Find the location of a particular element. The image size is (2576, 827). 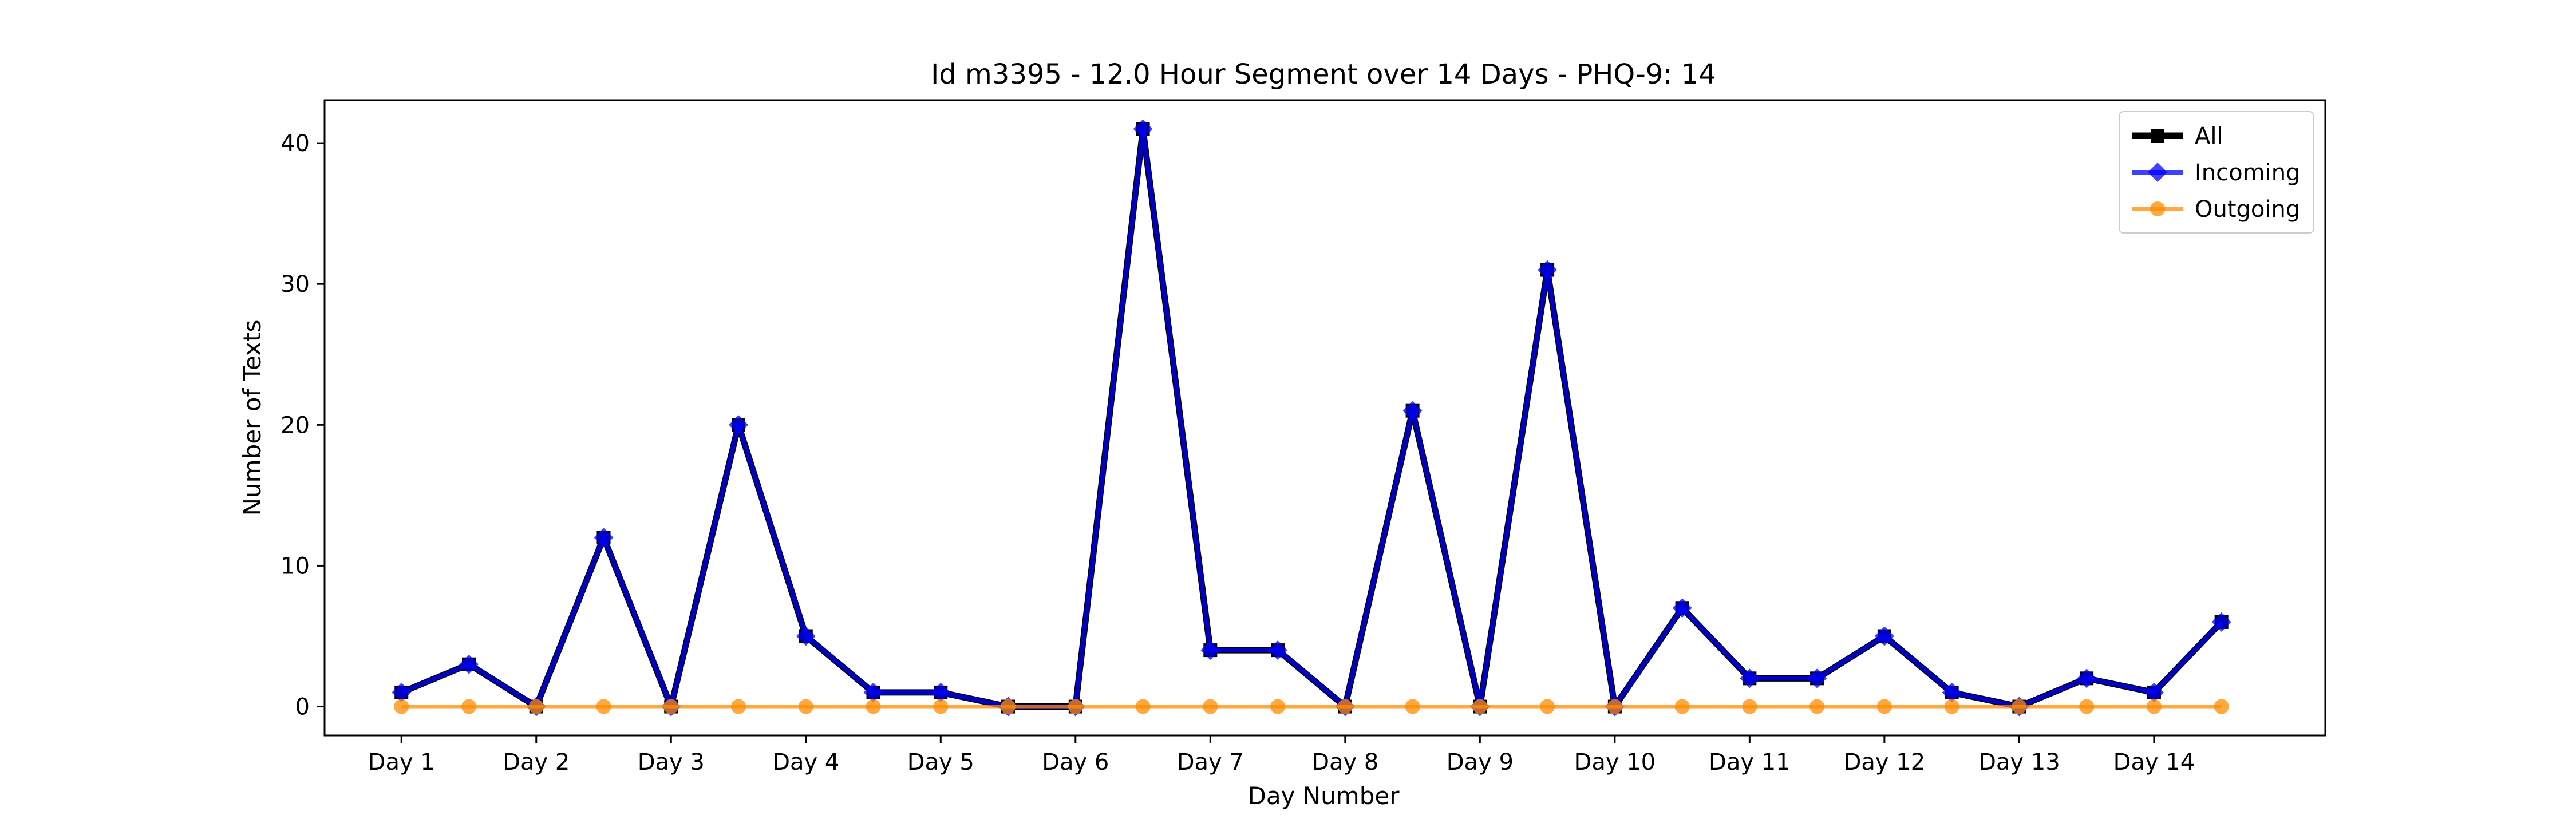

x-tick-label: Day 1 is located at coordinates (401, 762).